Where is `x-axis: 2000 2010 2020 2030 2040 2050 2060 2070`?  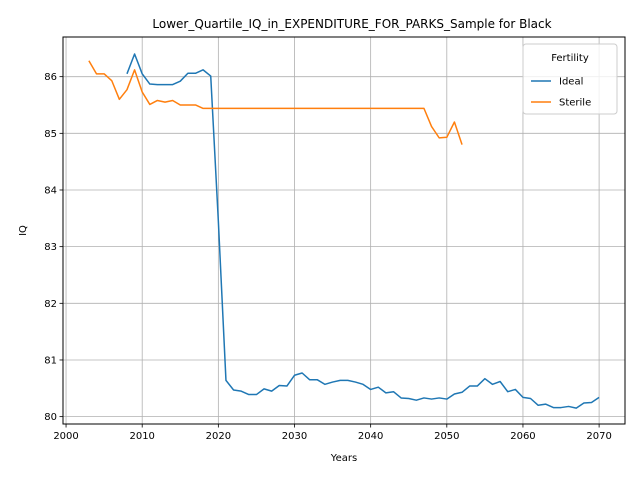 x-axis: 2000 2010 2020 2030 2040 2050 2060 2070 is located at coordinates (332, 433).